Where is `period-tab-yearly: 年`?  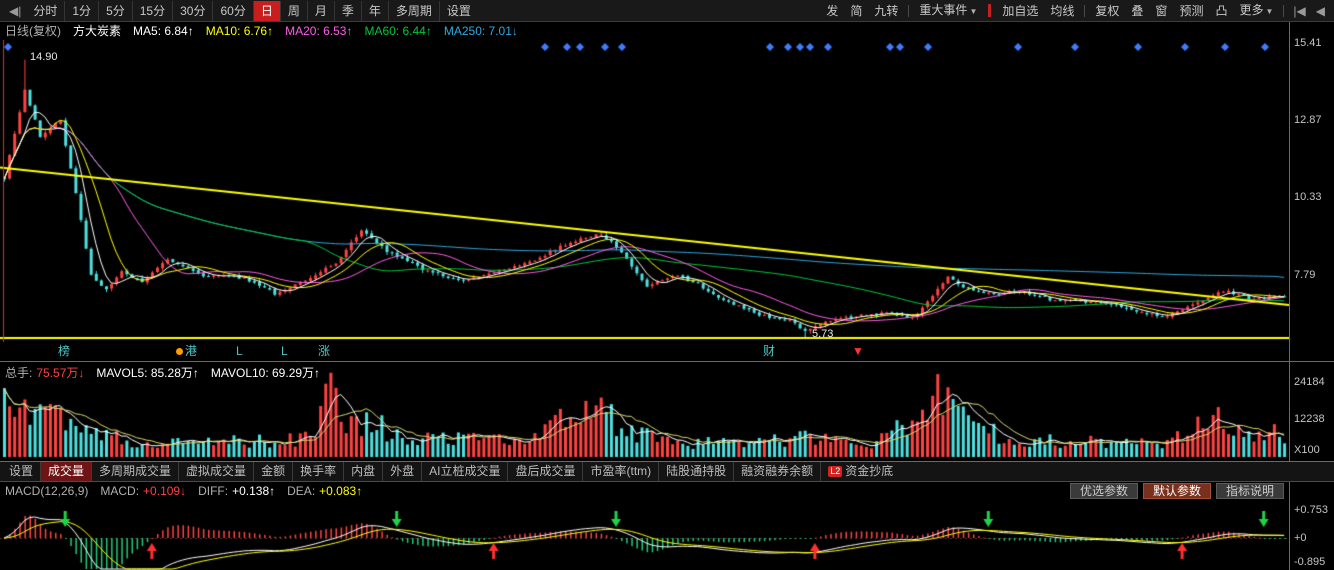
period-tab-yearly: 年 is located at coordinates (374, 10).